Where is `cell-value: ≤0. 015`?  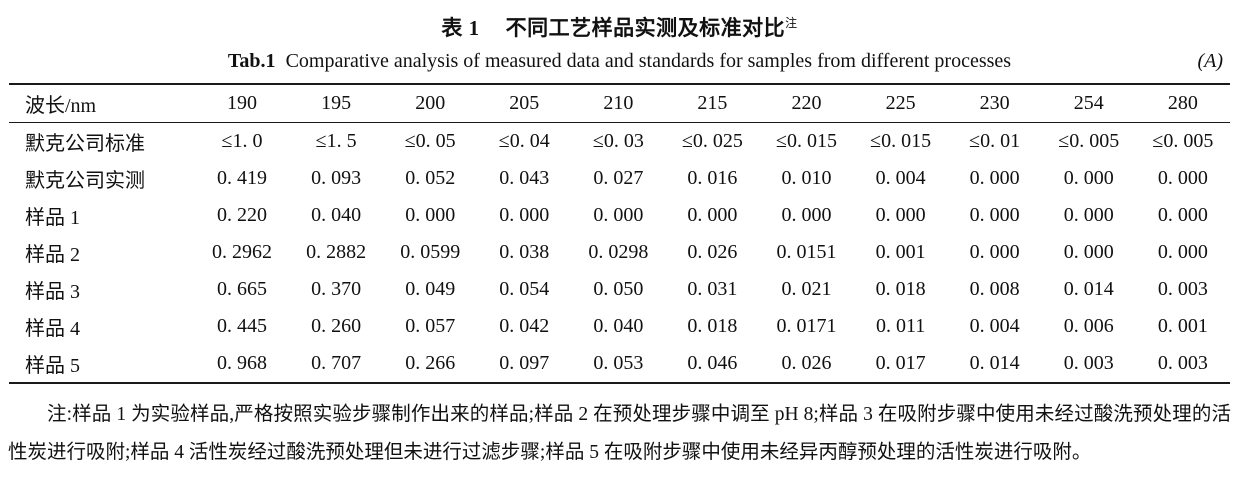 cell-value: ≤0. 015 is located at coordinates (806, 141).